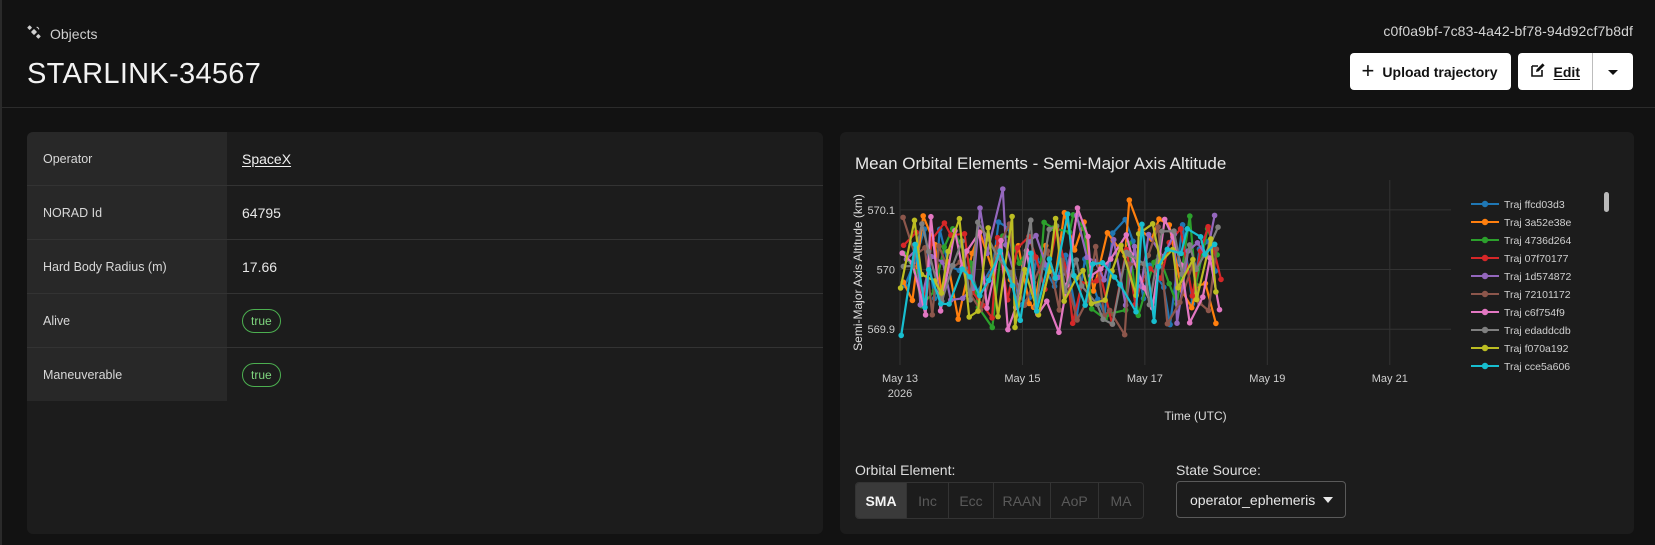 The height and width of the screenshot is (545, 1655). I want to click on element-option-ecc: Ecc, so click(971, 500).